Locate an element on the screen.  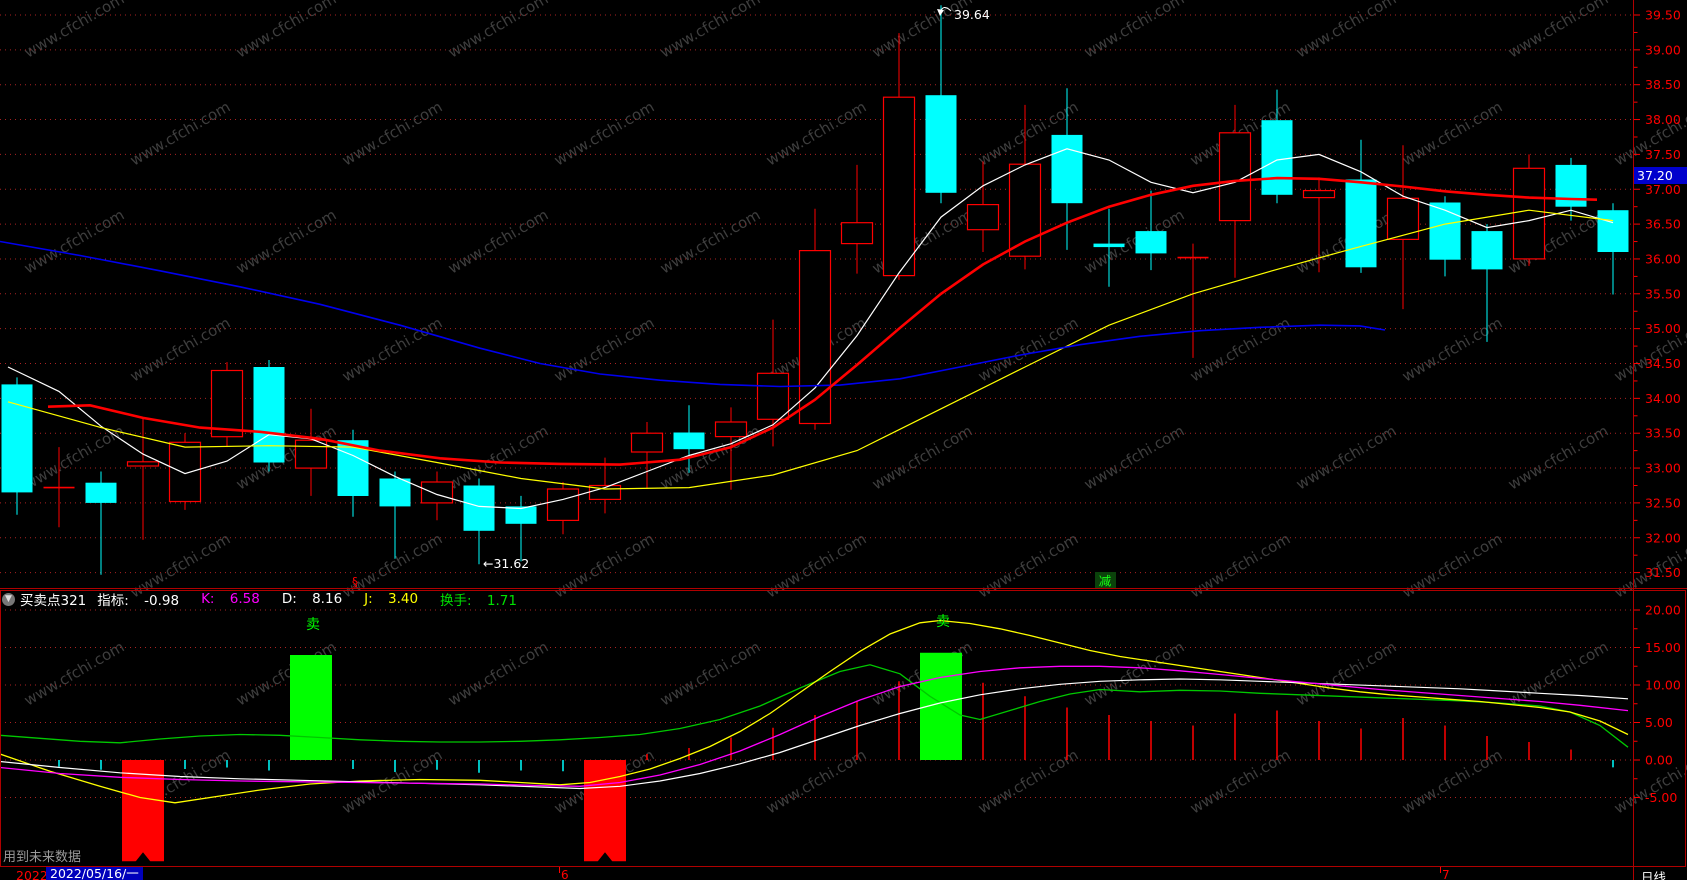
current-price-tag: 37.20 is located at coordinates (1660, 175).